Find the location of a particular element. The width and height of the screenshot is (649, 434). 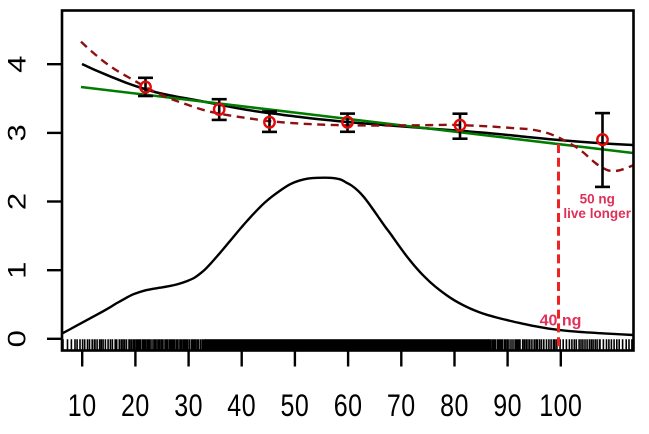

svg-text: 1 is located at coordinates (17, 270).